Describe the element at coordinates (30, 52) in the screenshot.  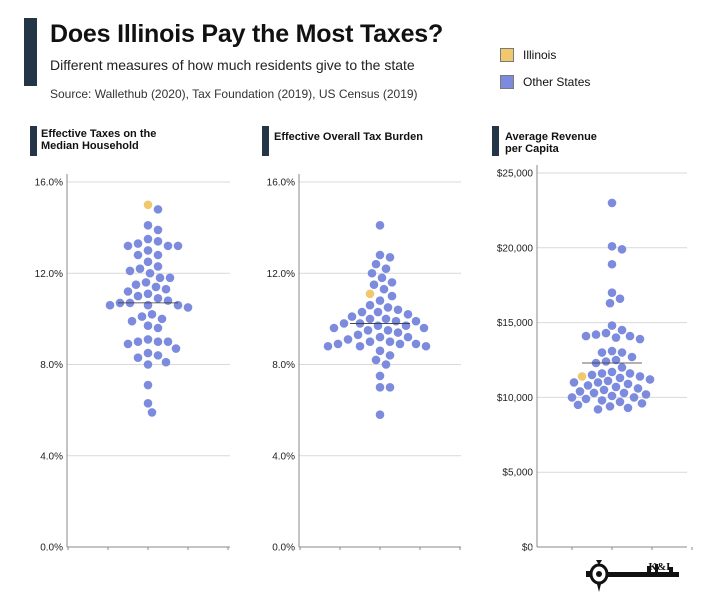
I see `title-accent-bar` at that location.